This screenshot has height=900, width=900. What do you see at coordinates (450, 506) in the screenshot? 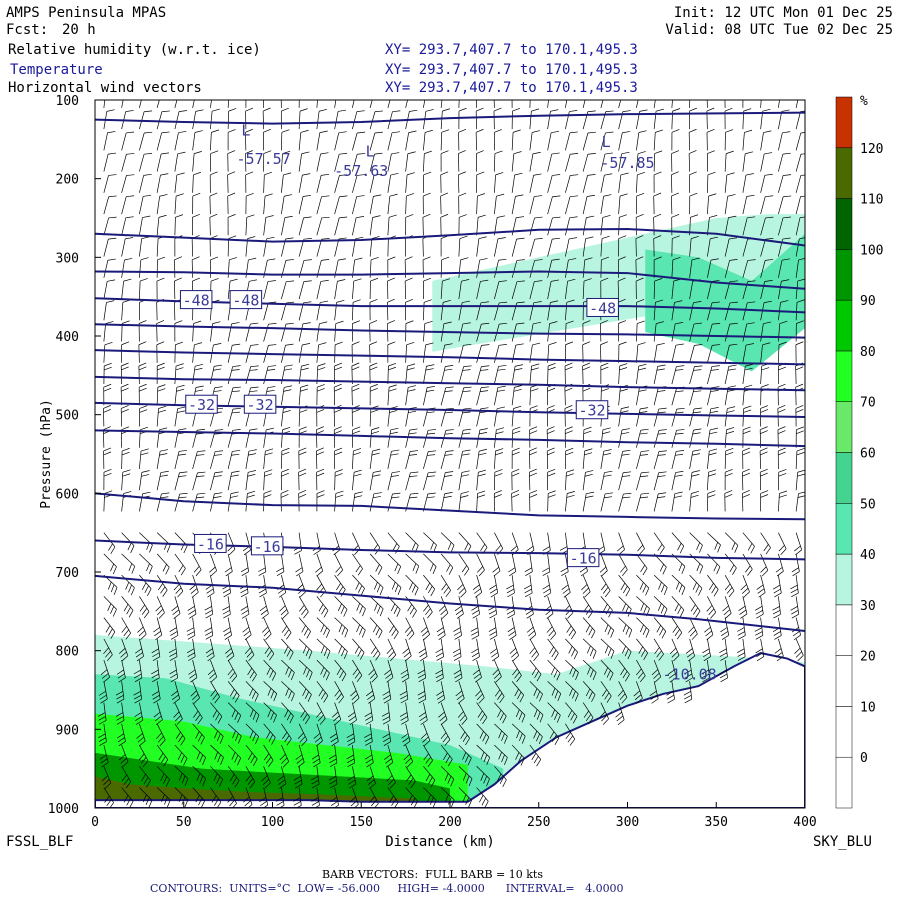
I see `temperature-contour` at bounding box center [450, 506].